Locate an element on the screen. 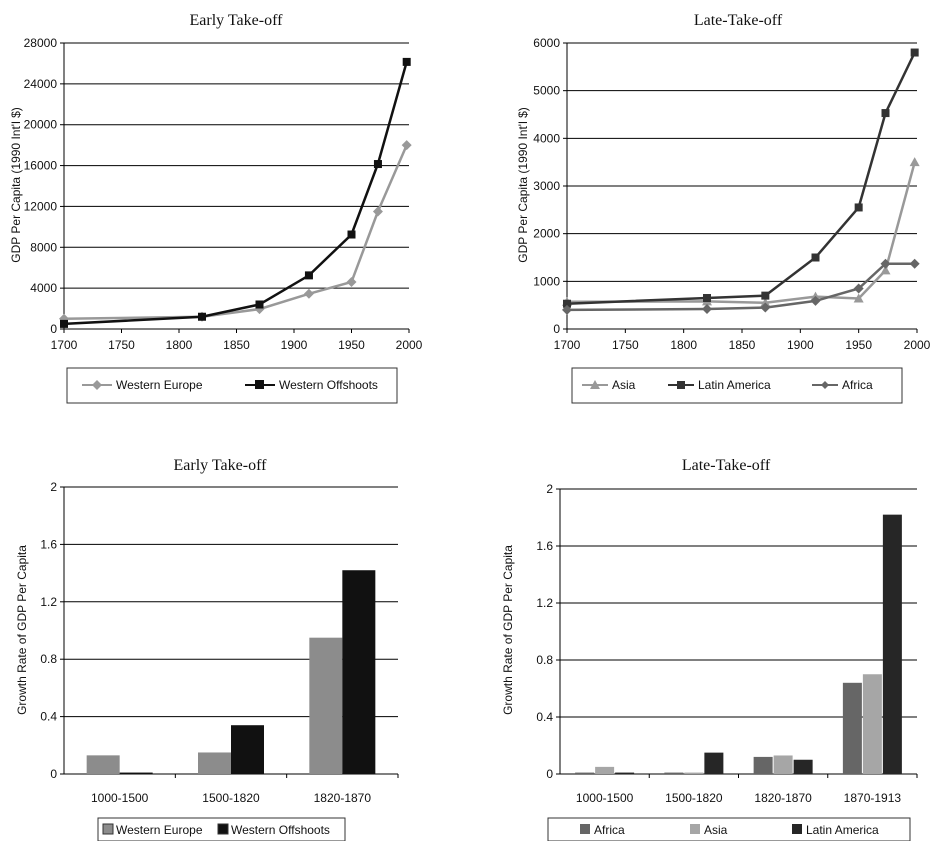 Image resolution: width=932 pixels, height=841 pixels. y-tick-label: 28000 is located at coordinates (41, 43).